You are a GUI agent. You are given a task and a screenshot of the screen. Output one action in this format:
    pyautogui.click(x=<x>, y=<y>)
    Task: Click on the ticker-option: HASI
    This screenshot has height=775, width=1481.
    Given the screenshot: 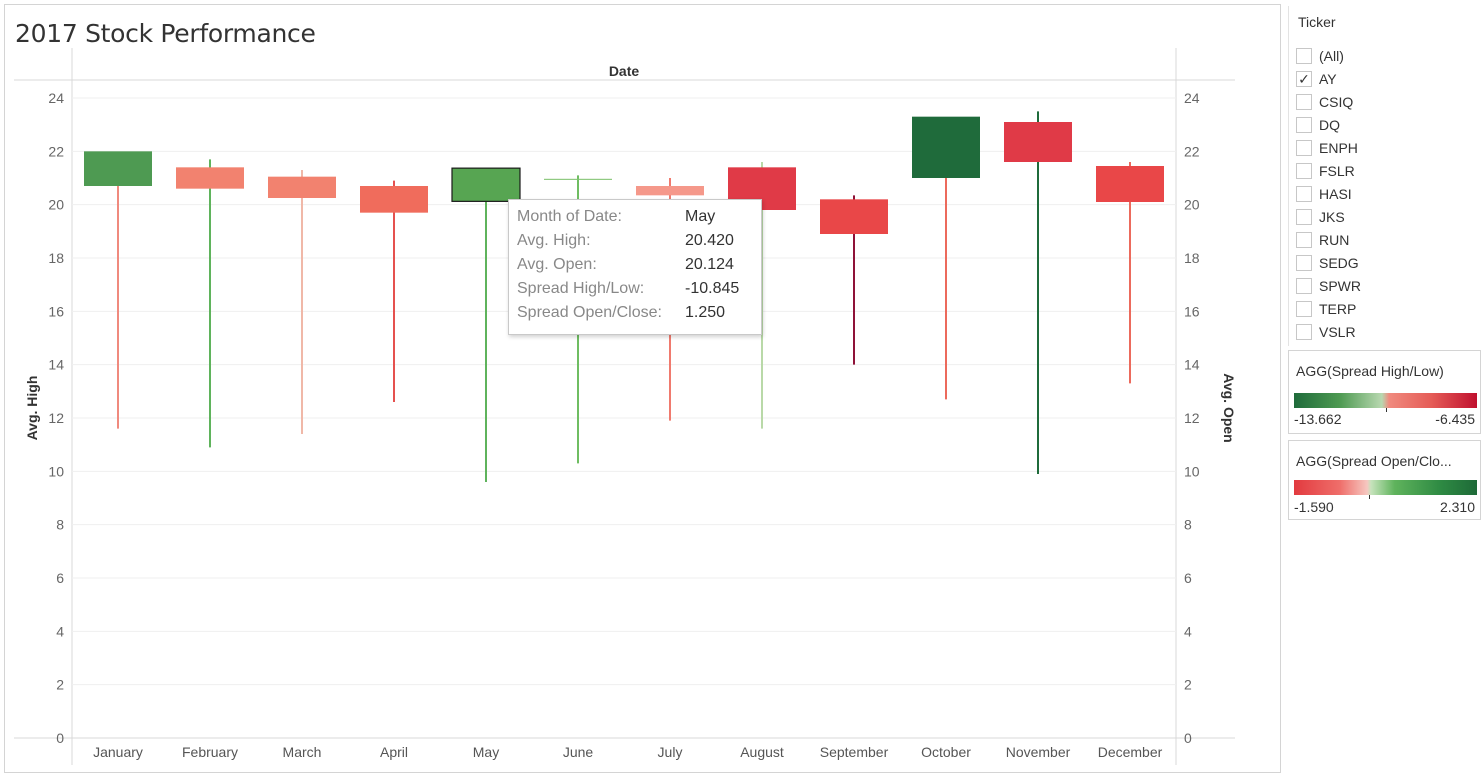 What is the action you would take?
    pyautogui.click(x=1328, y=193)
    